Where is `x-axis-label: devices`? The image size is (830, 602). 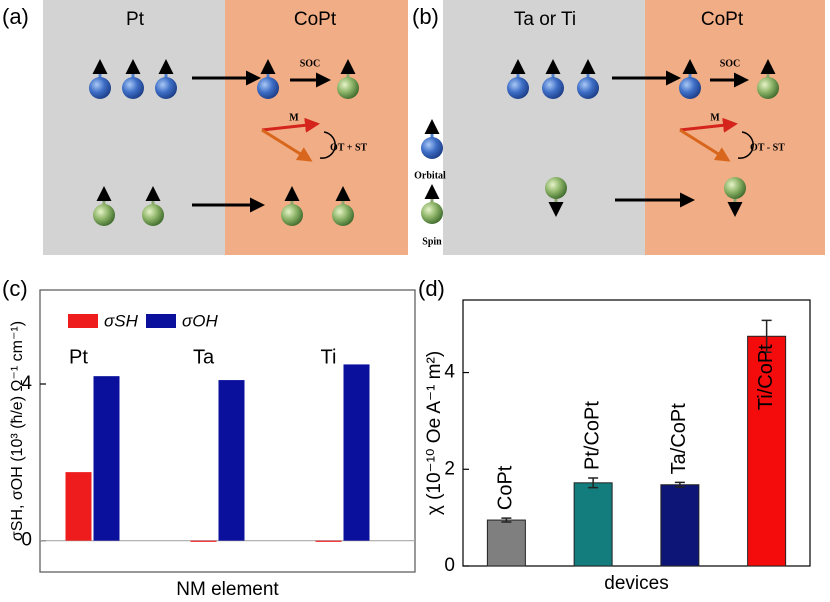
x-axis-label: devices is located at coordinates (636, 583).